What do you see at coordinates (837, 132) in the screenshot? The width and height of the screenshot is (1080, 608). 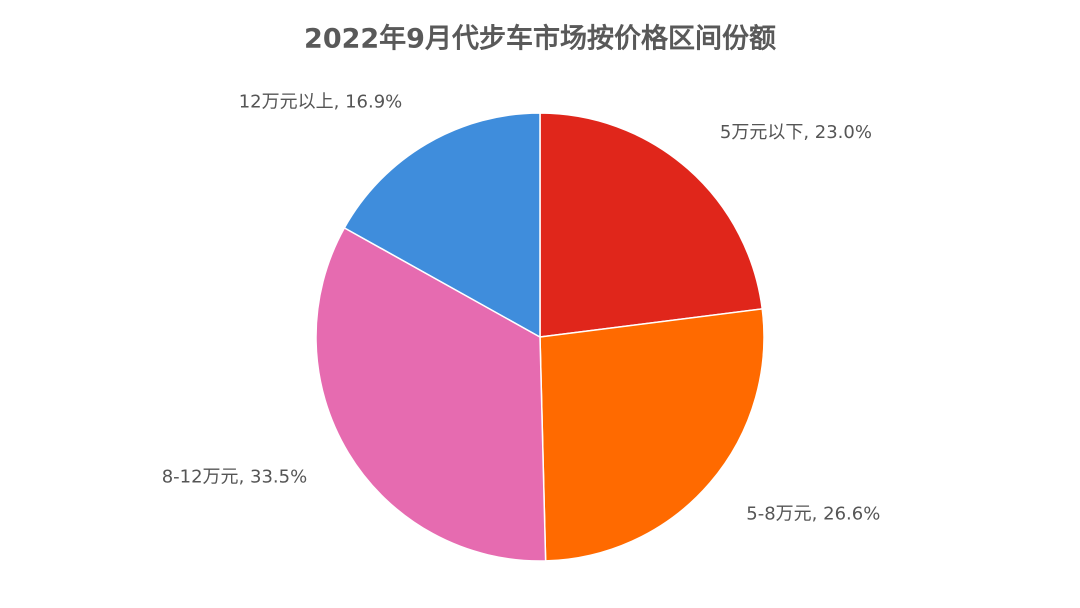 I see `label-value: , 23.0%` at bounding box center [837, 132].